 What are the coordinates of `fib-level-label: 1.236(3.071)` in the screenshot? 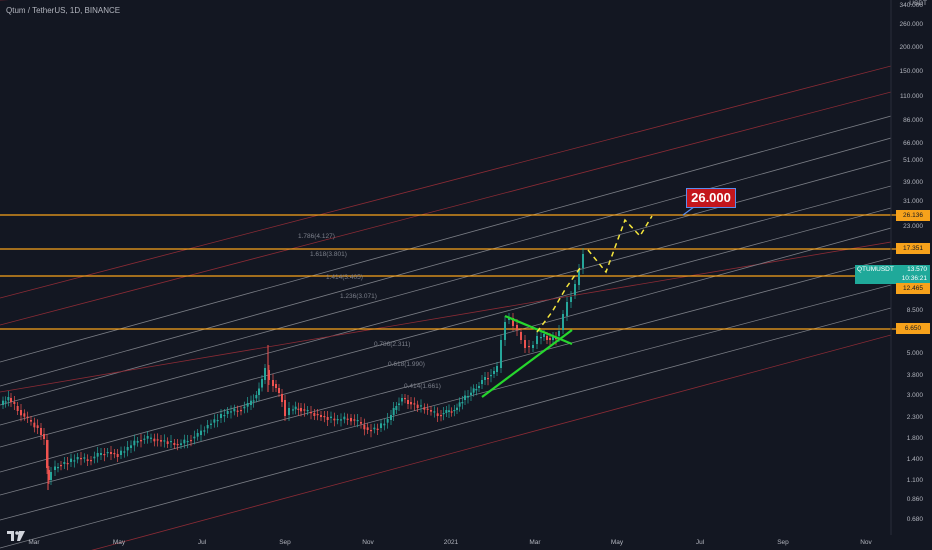 It's located at (358, 296).